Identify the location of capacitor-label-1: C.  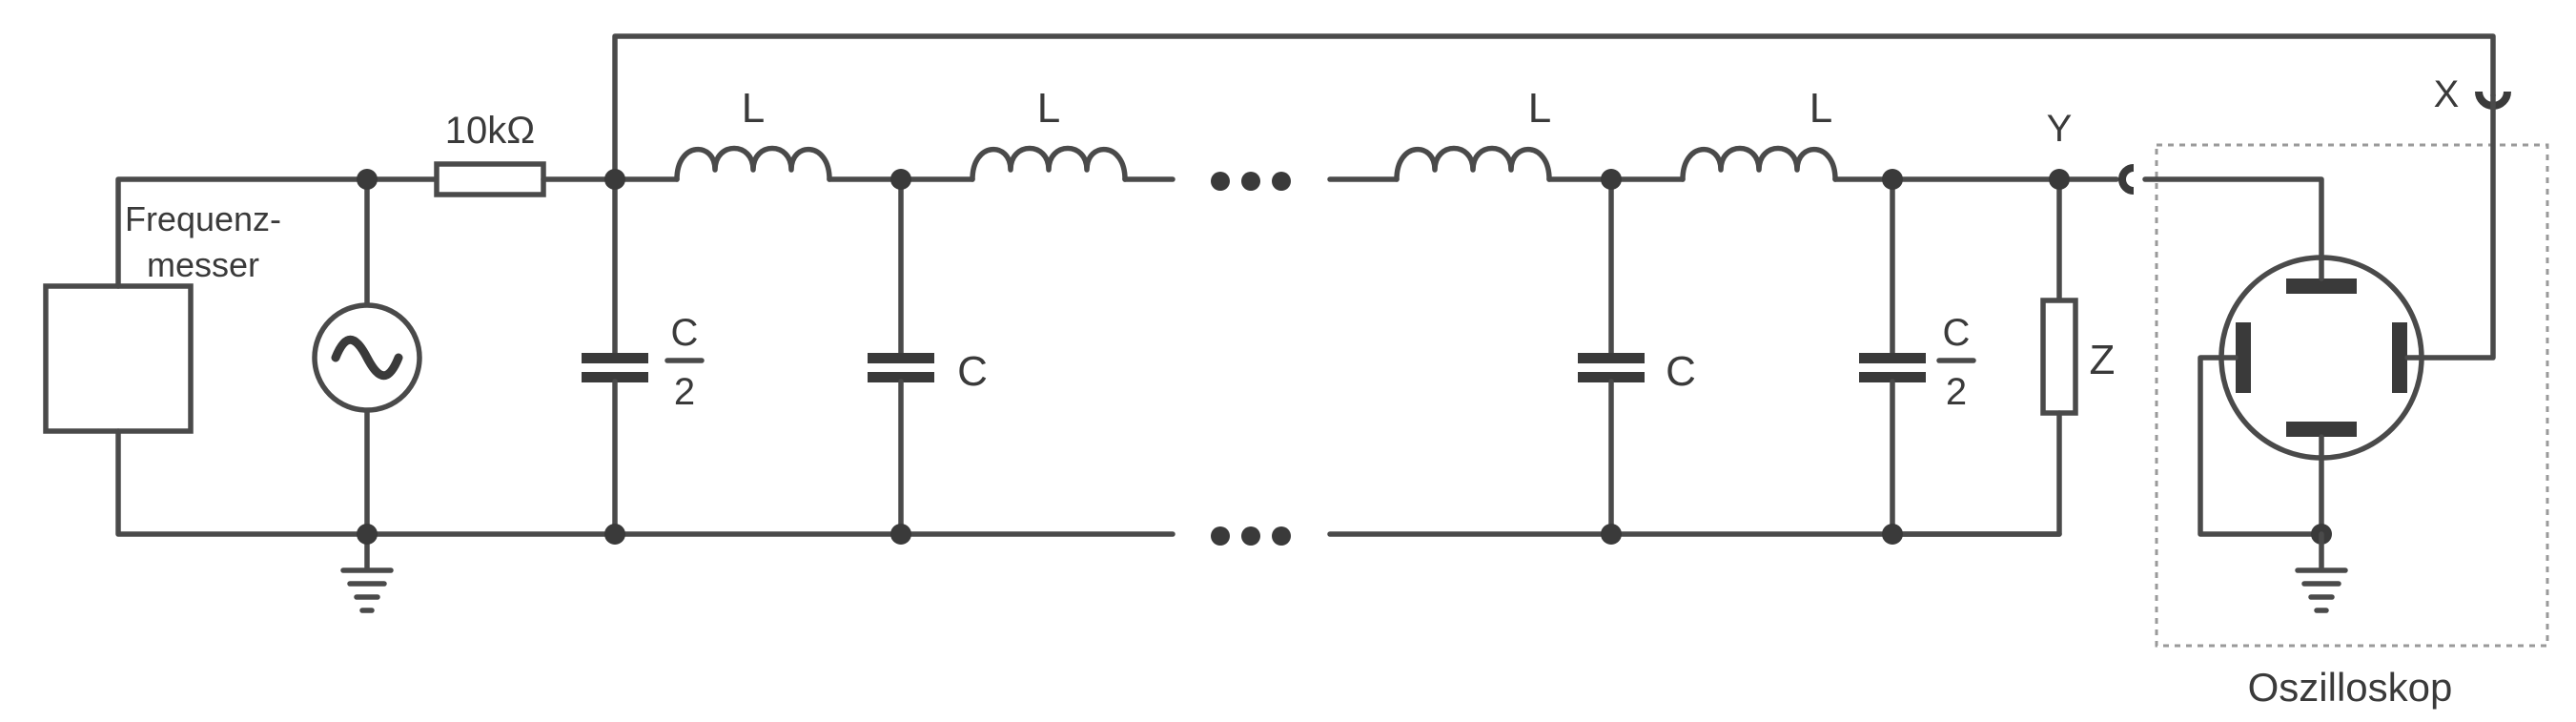
(972, 372).